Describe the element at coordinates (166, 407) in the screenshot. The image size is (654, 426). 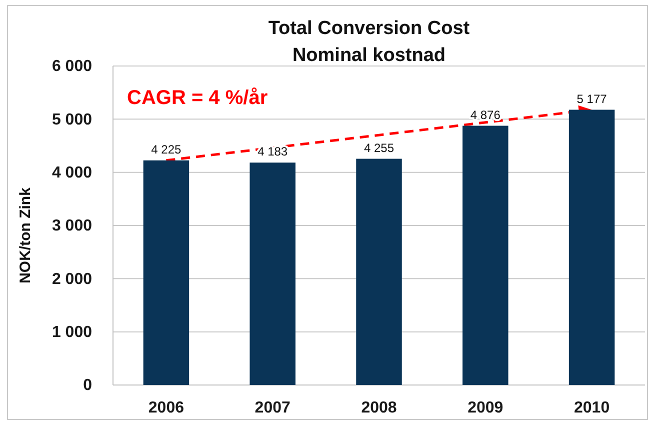
I see `x-tick-label: 2006` at that location.